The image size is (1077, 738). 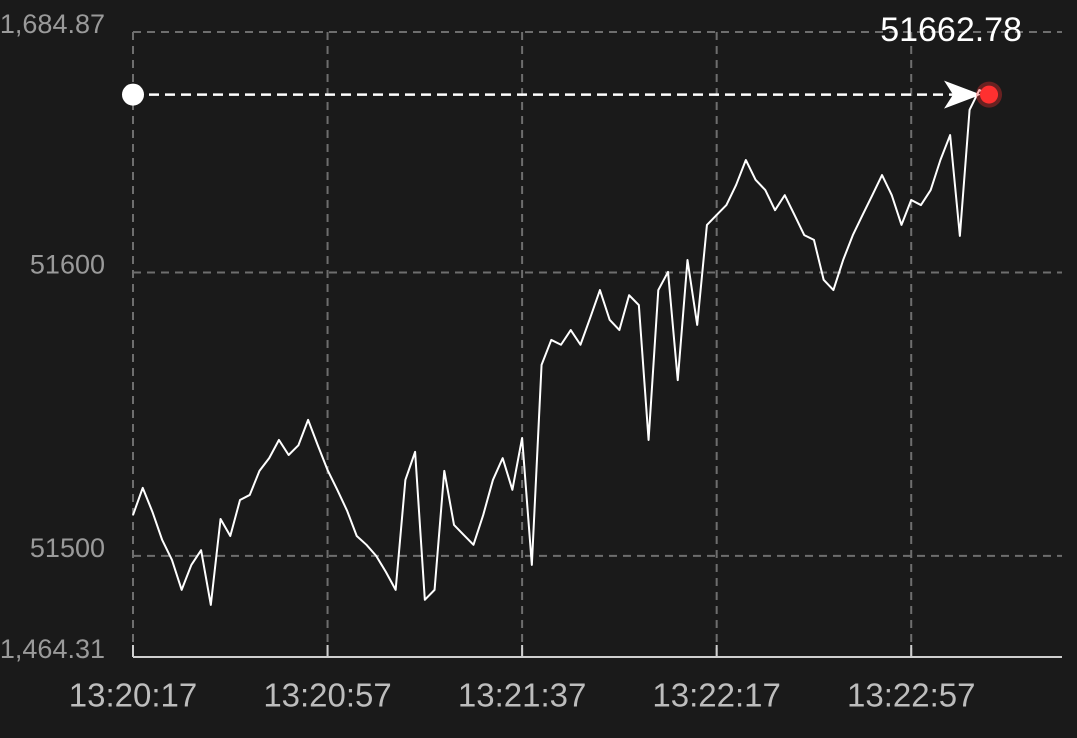 What do you see at coordinates (951, 30) in the screenshot?
I see `last-price-label: 51662.78` at bounding box center [951, 30].